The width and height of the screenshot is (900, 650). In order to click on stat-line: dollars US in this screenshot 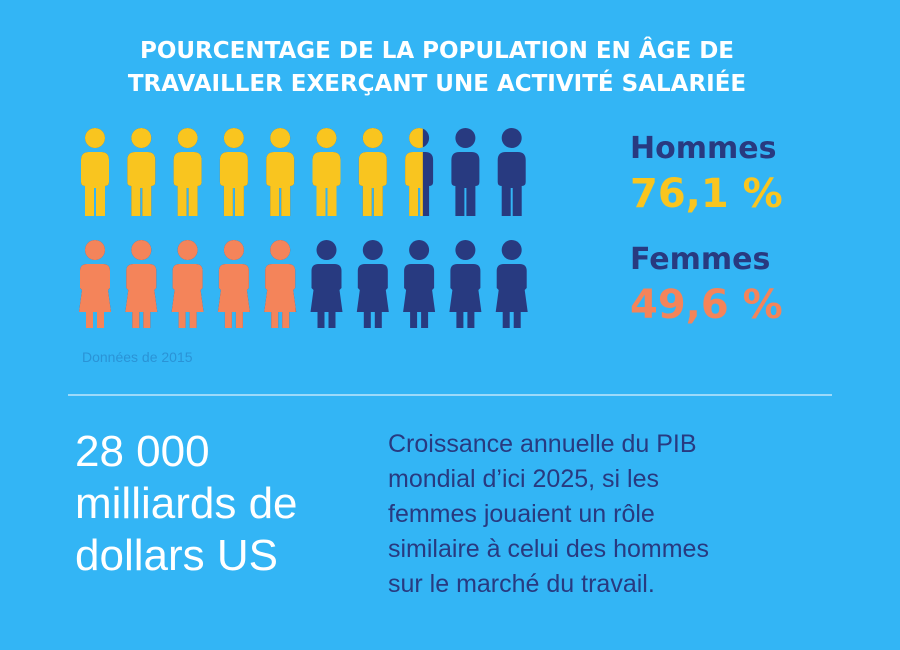, I will do `click(176, 555)`.